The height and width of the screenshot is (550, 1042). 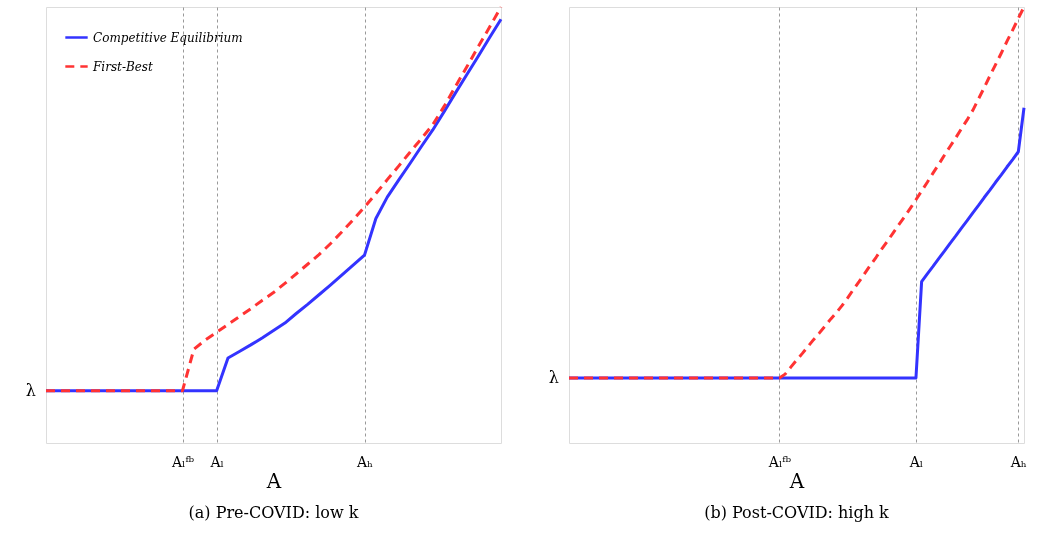 I want to click on legend-label: First-Best, so click(x=123, y=66).